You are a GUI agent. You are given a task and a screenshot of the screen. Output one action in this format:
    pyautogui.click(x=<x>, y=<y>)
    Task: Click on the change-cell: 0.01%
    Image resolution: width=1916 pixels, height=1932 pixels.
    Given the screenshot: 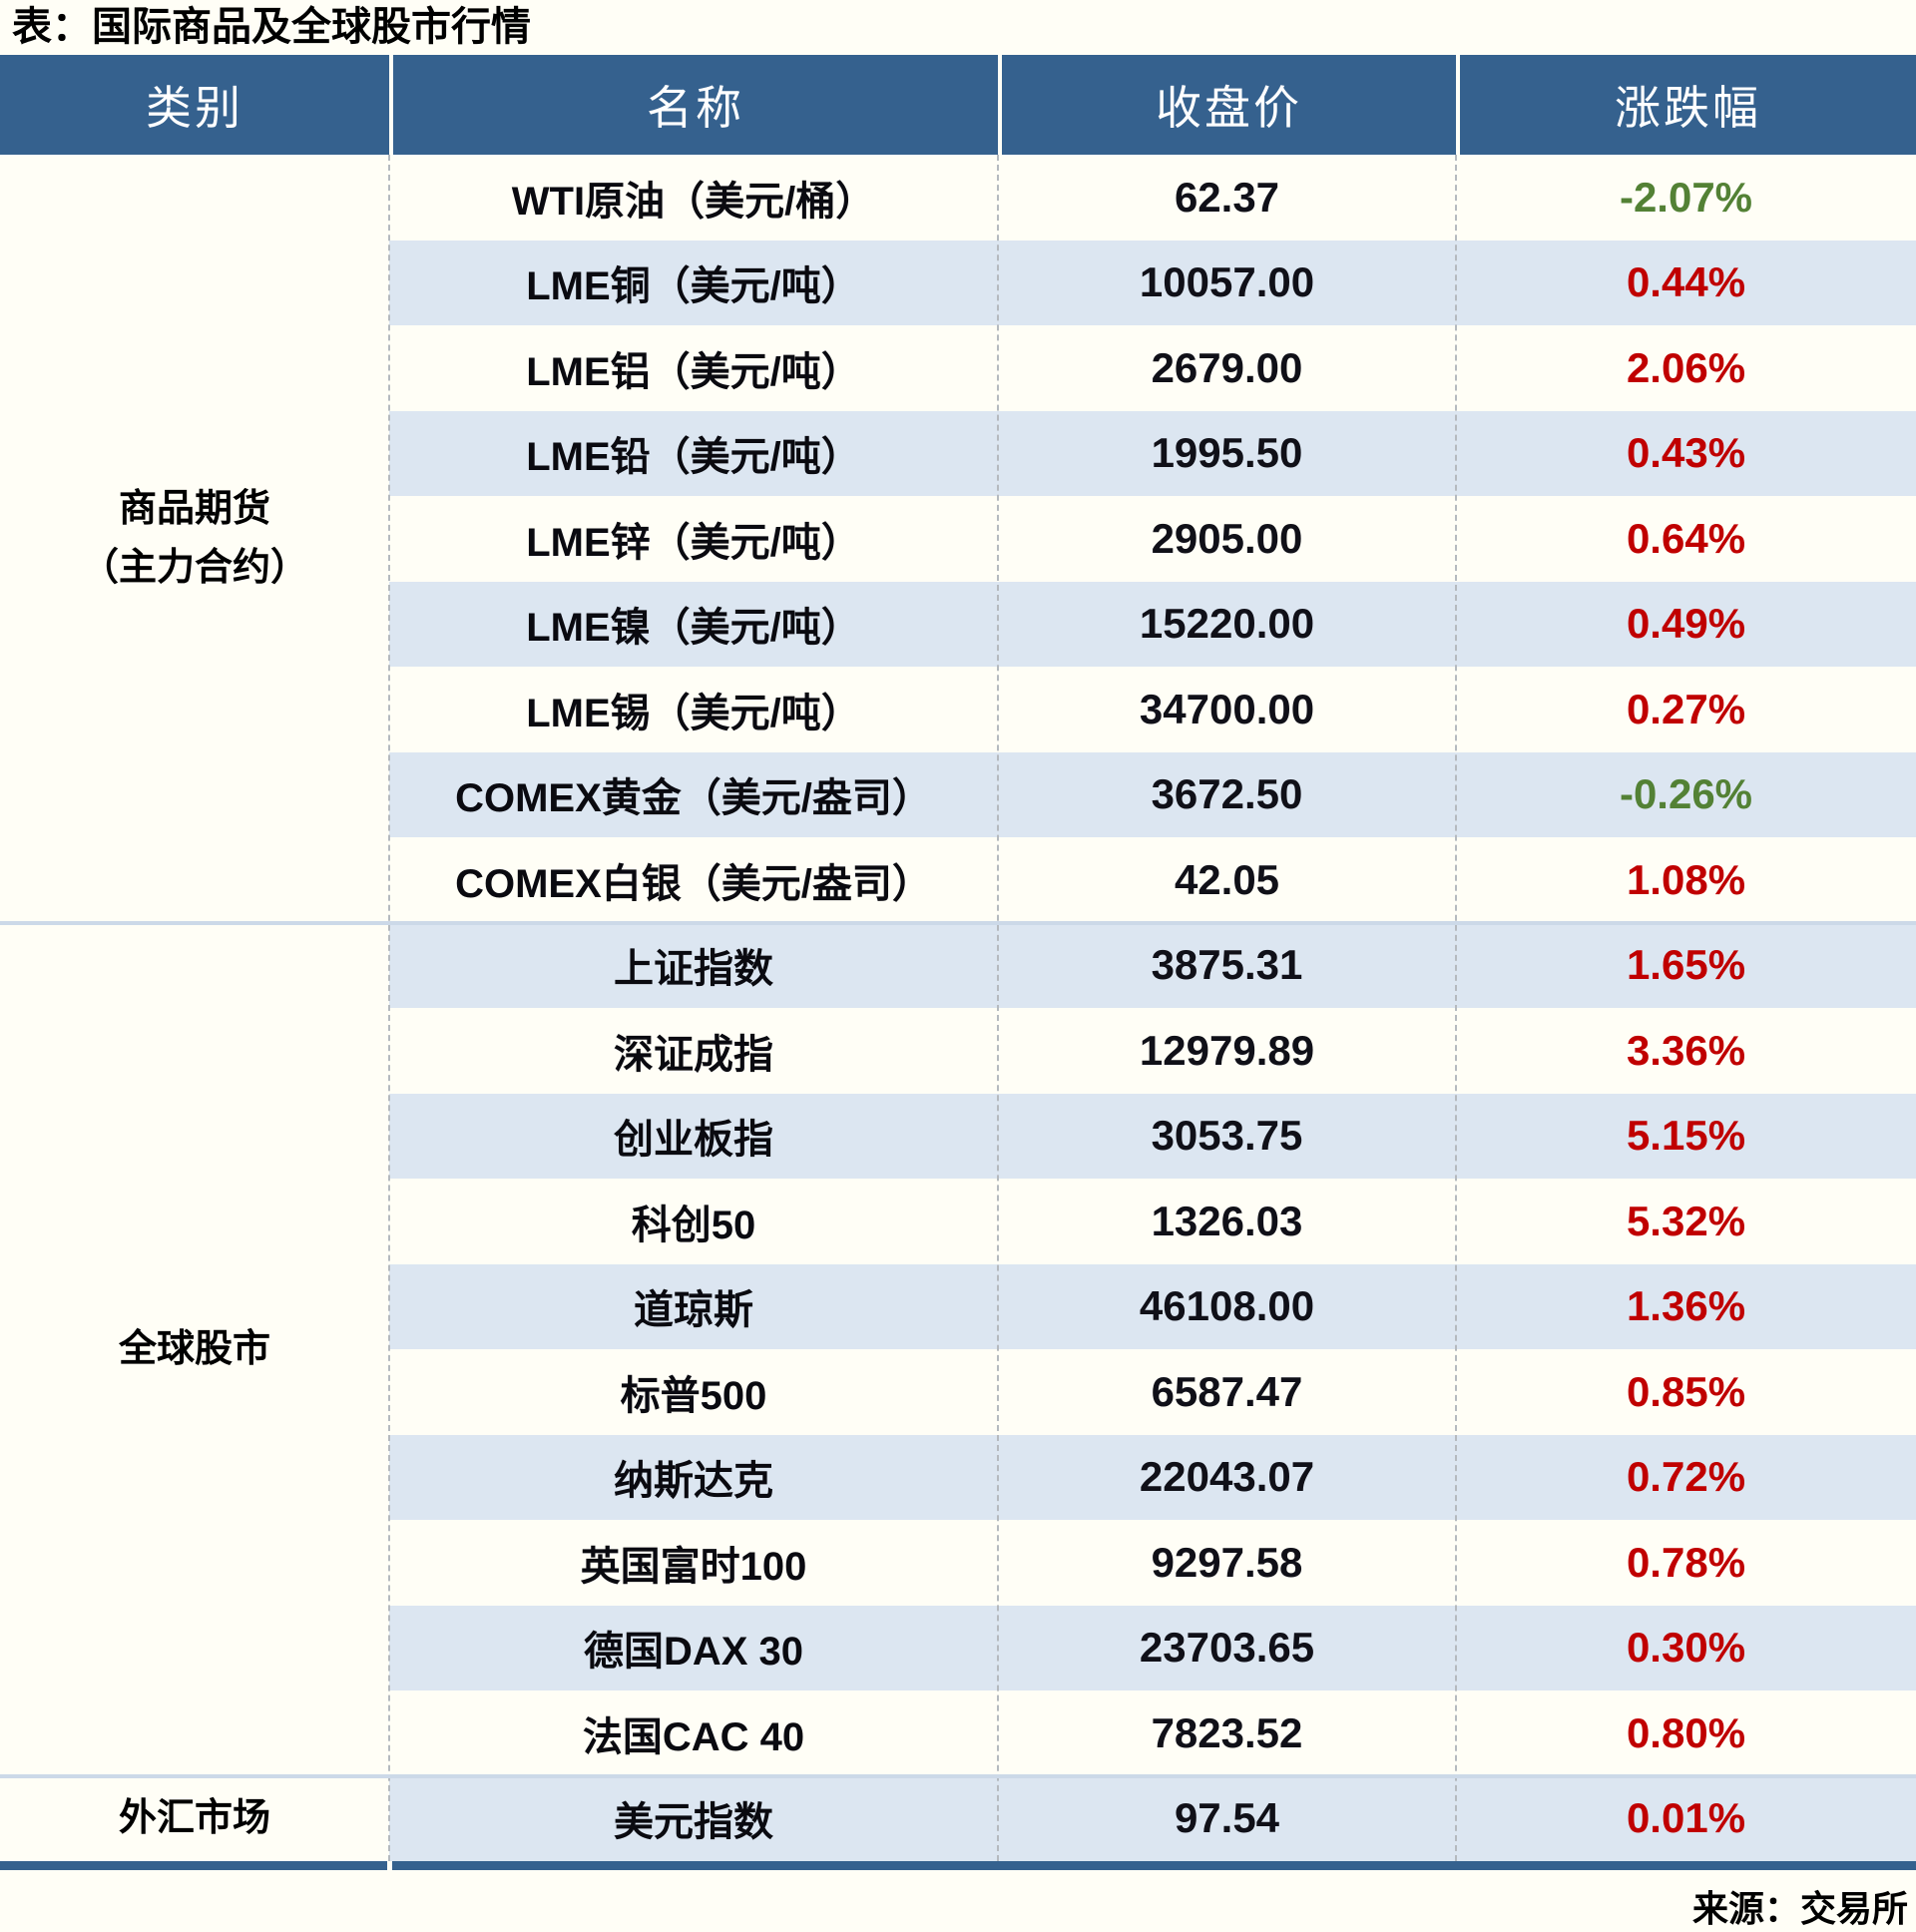 What is the action you would take?
    pyautogui.click(x=1686, y=1818)
    